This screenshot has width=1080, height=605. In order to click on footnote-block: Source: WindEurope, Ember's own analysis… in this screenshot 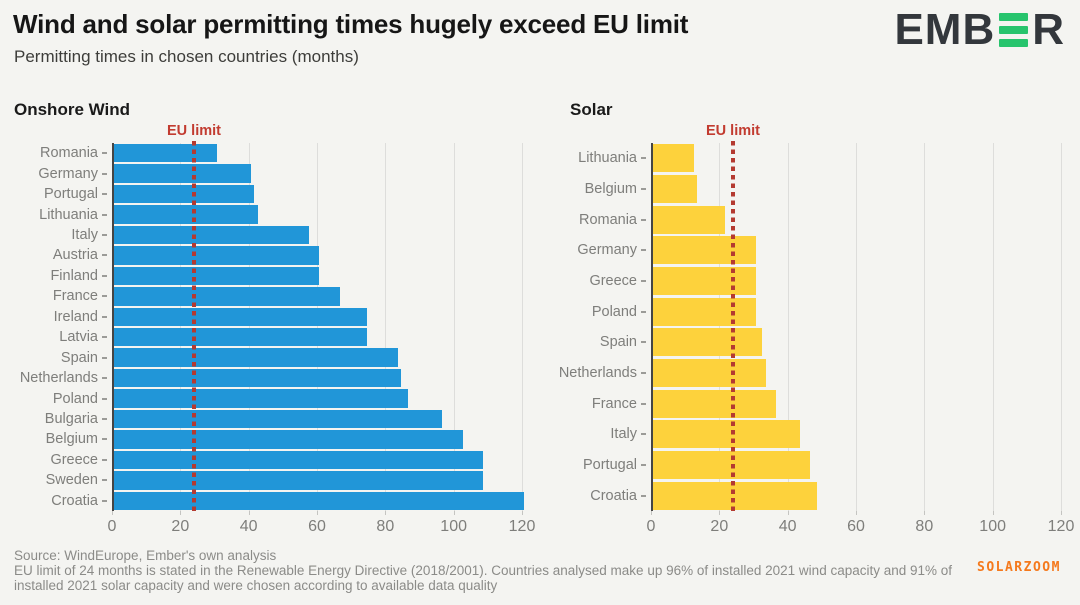, I will do `click(498, 570)`.